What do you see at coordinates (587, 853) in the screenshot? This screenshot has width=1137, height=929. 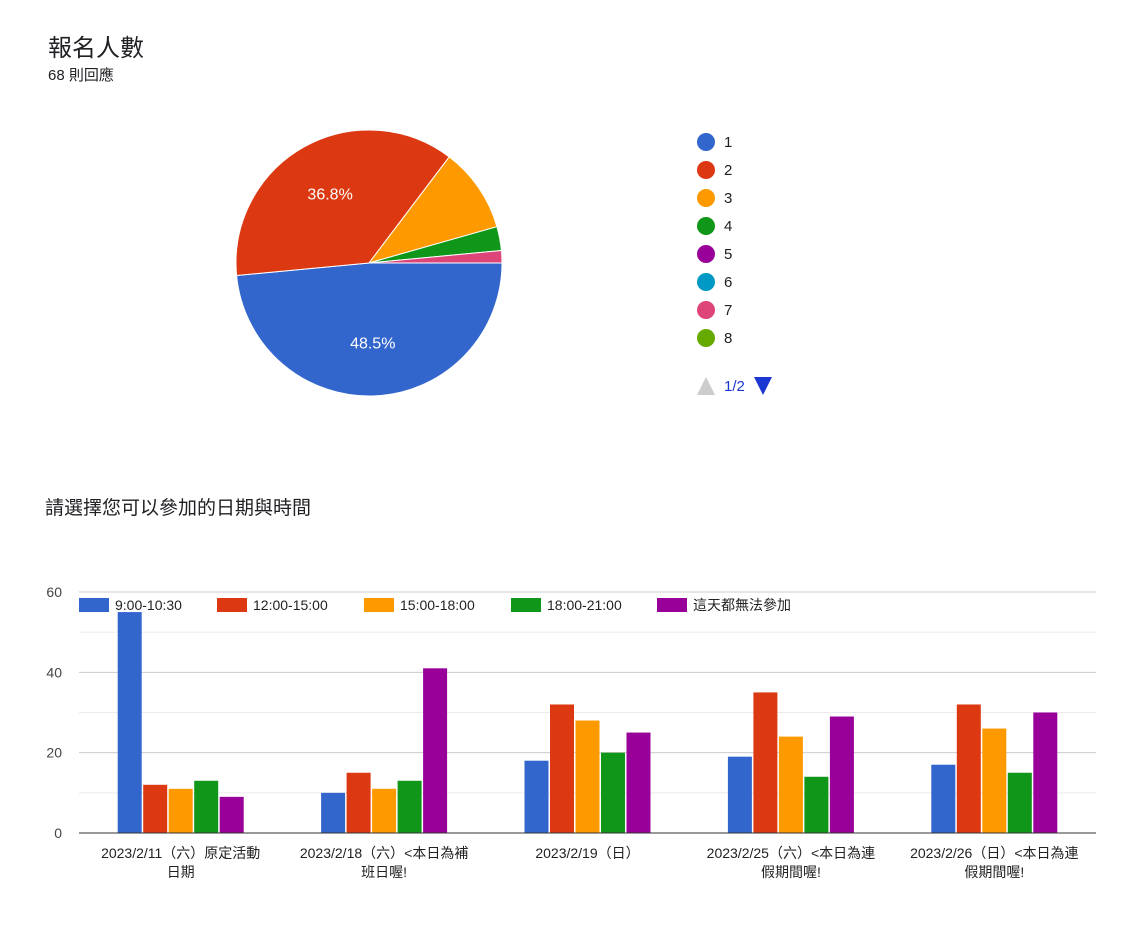 I see `x-tick-label: 2023/2/19（日）` at bounding box center [587, 853].